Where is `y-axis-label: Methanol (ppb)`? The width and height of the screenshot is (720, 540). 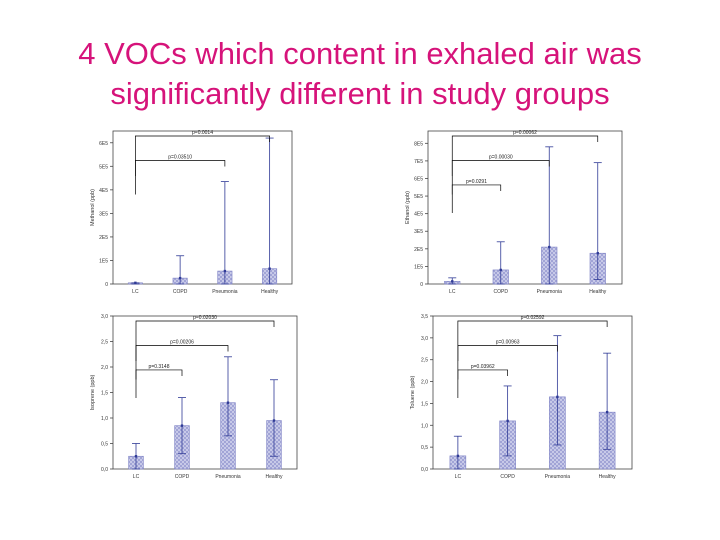 y-axis-label: Methanol (ppb) is located at coordinates (93, 207).